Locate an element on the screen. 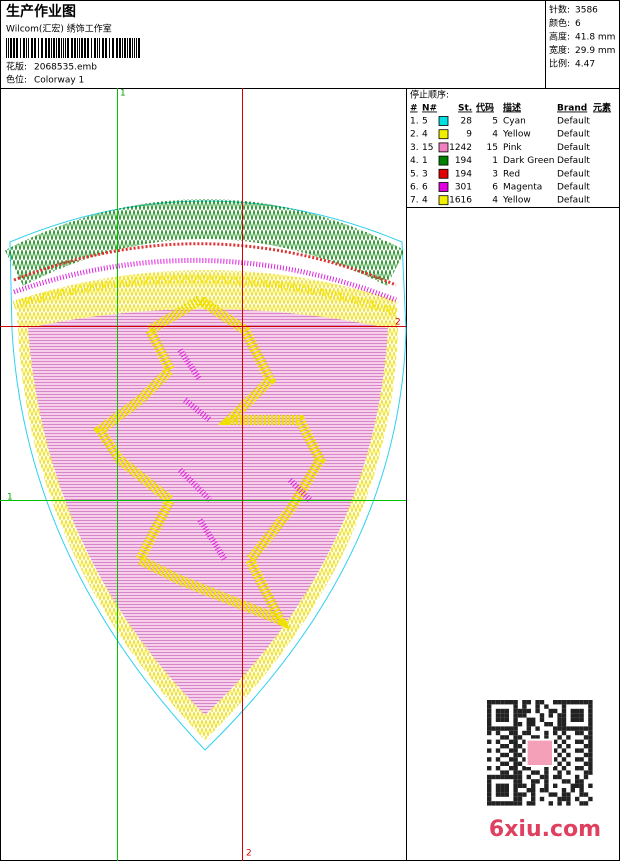 This screenshot has height=861, width=620. row-desc: Dark Green is located at coordinates (528, 161).